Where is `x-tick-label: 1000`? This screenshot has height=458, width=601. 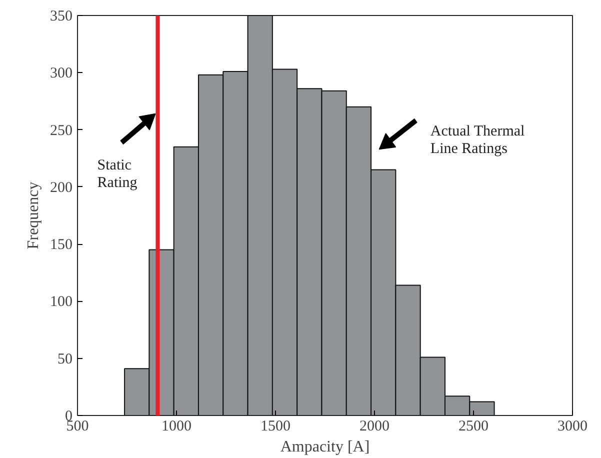
x-tick-label: 1000 is located at coordinates (177, 426).